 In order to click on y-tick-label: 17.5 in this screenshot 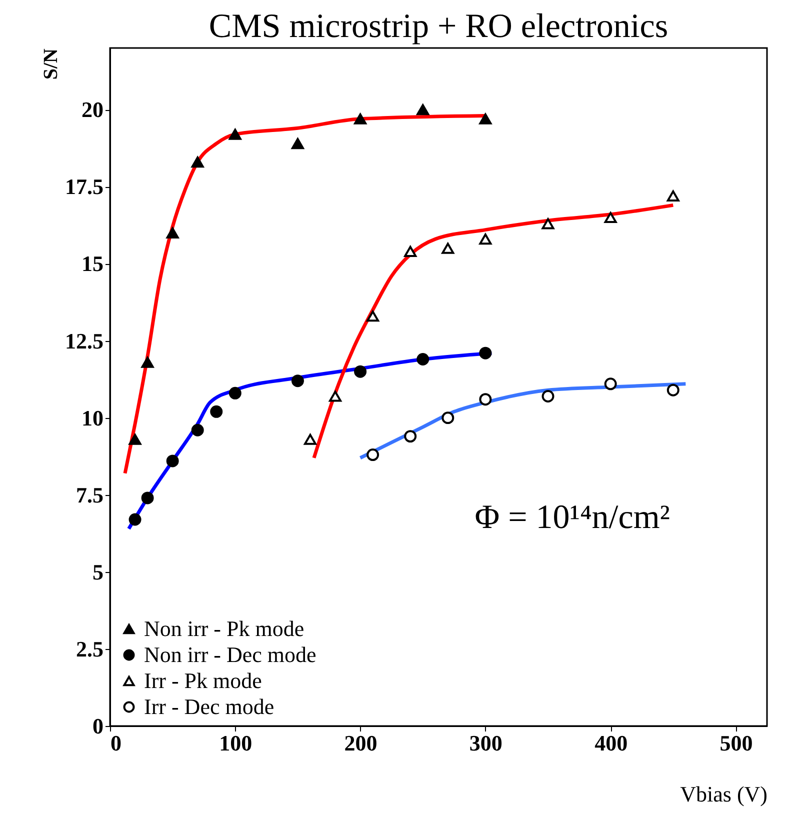, I will do `click(84, 187)`.